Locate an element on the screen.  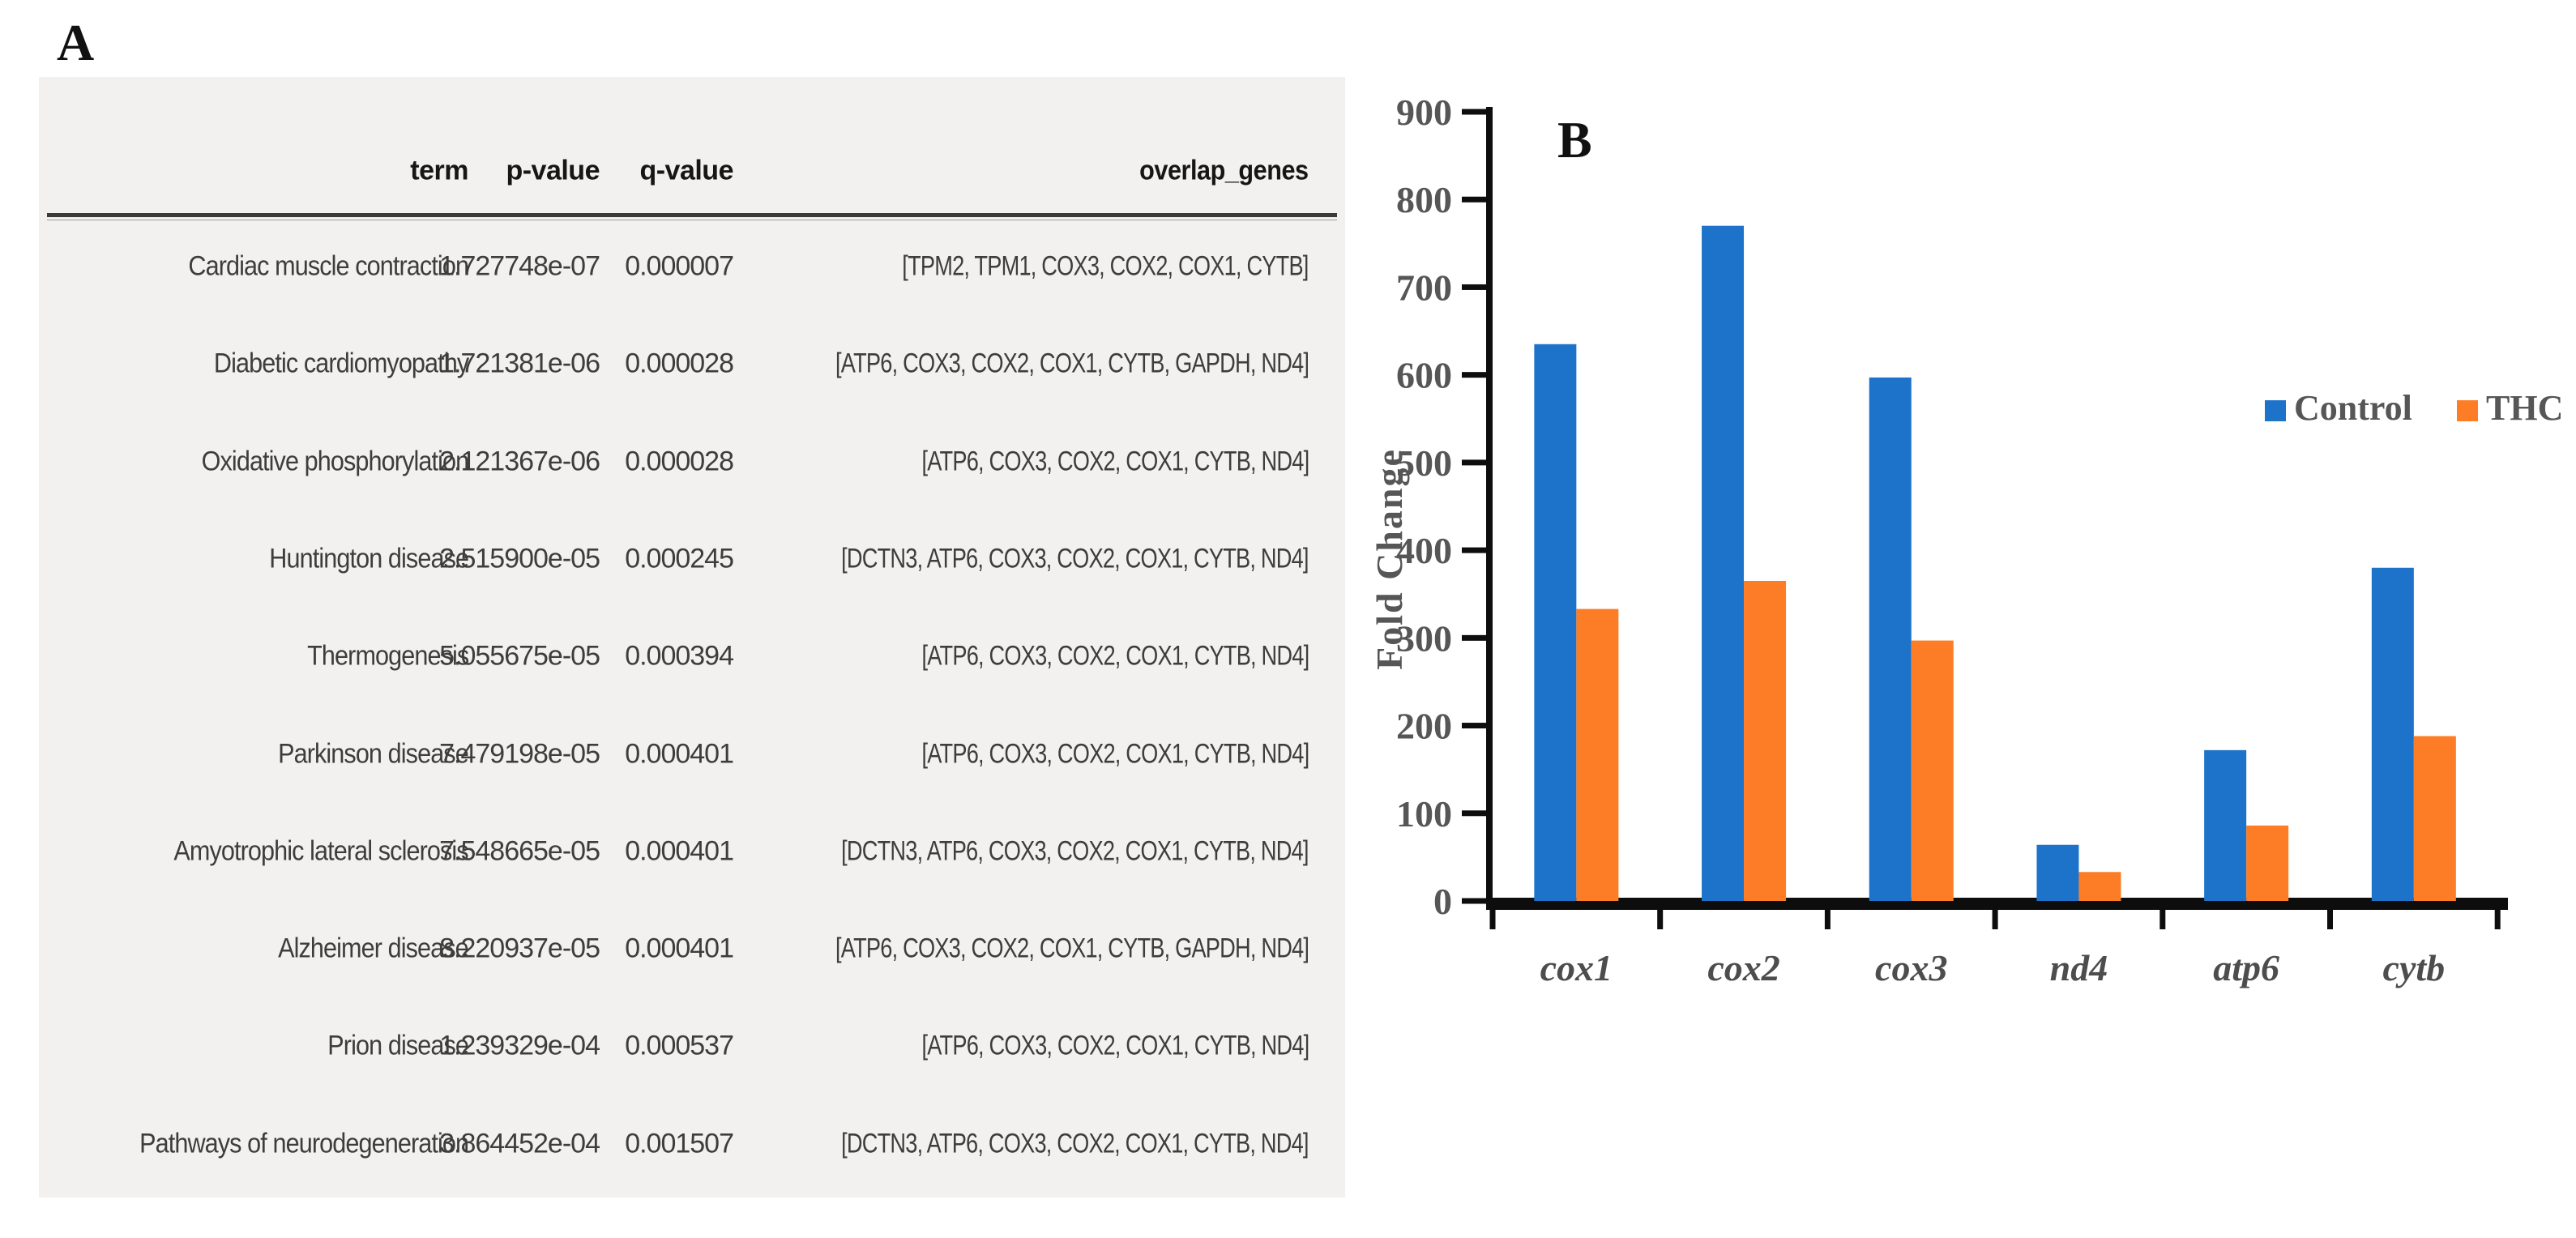
y-tick-label: 500 is located at coordinates (1424, 463).